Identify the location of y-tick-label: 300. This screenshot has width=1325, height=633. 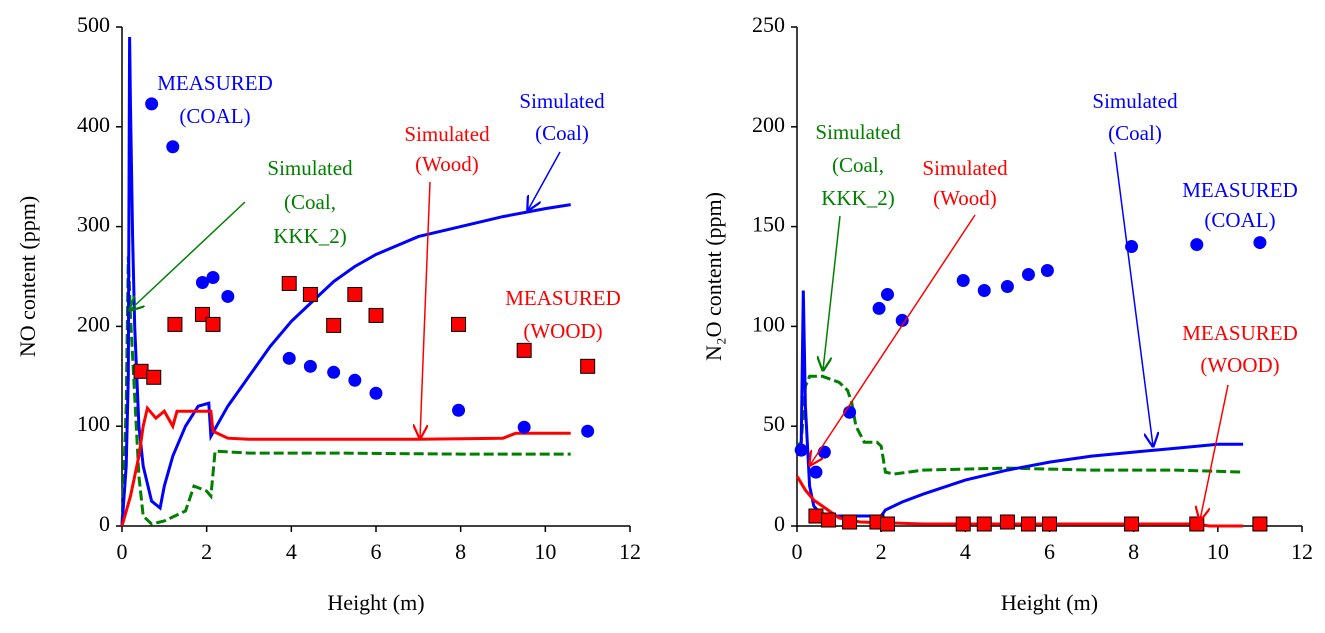
(93, 224).